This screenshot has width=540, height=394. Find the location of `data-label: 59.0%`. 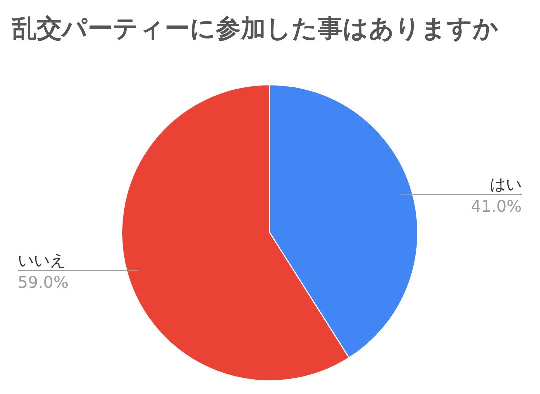

data-label: 59.0% is located at coordinates (43, 282).